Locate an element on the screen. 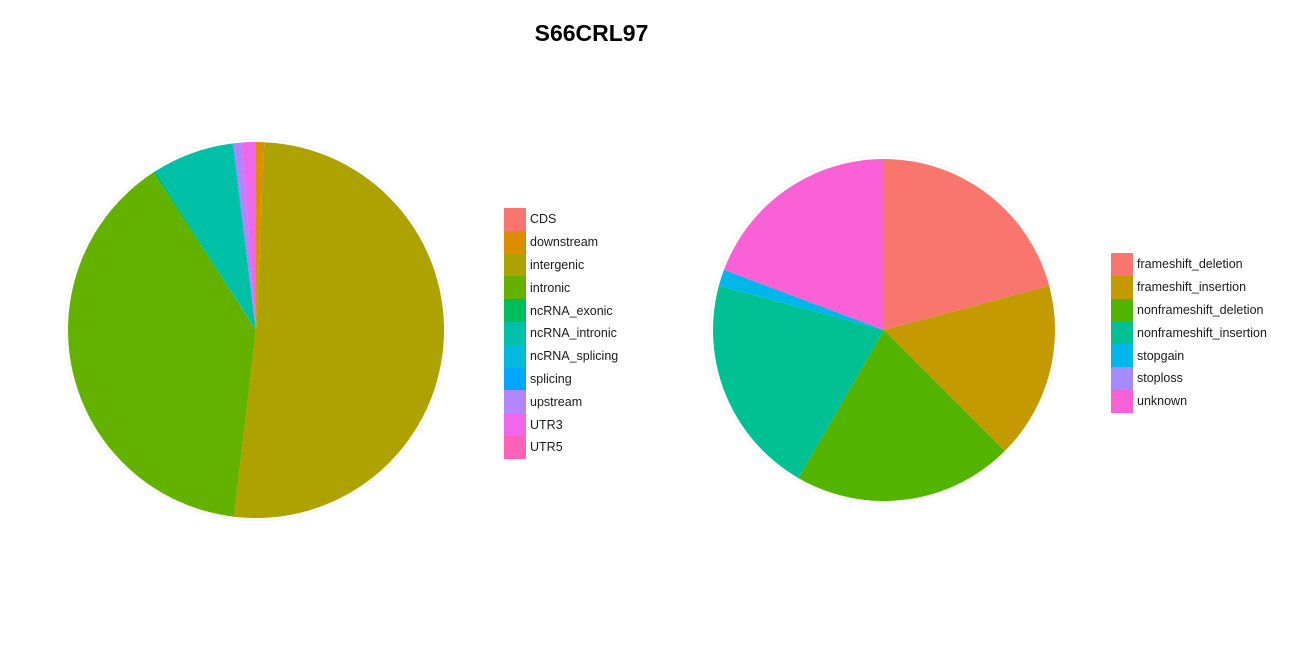 The height and width of the screenshot is (650, 1300). slice-nonframeshift-deletion is located at coordinates (901, 416).